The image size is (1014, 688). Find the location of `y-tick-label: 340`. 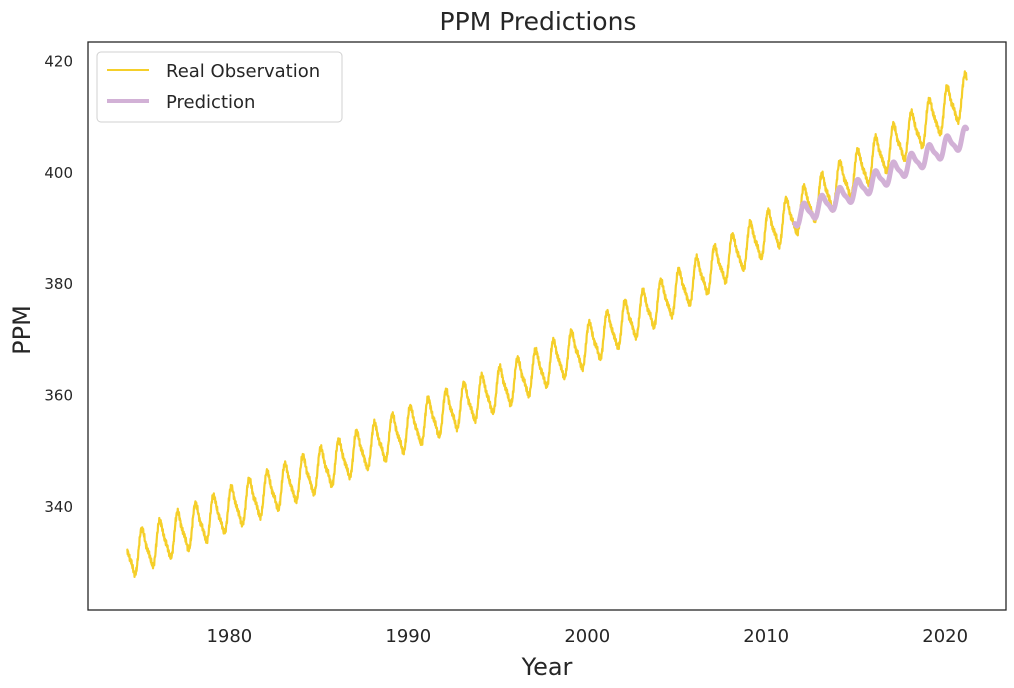

y-tick-label: 340 is located at coordinates (58, 507).